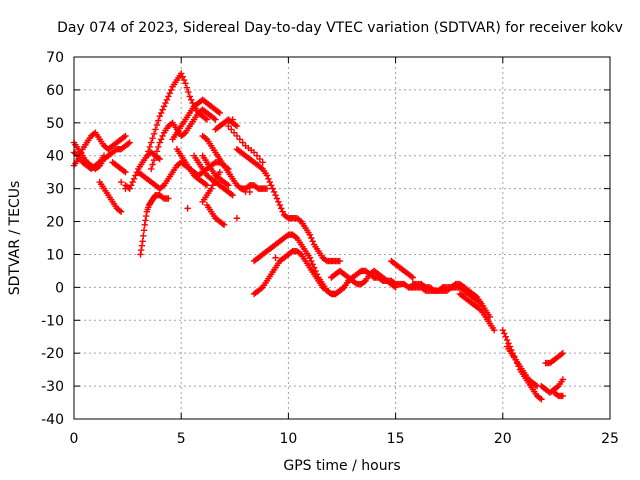 Image resolution: width=640 pixels, height=480 pixels. Describe the element at coordinates (52, 420) in the screenshot. I see `y-tick-label: -40` at that location.